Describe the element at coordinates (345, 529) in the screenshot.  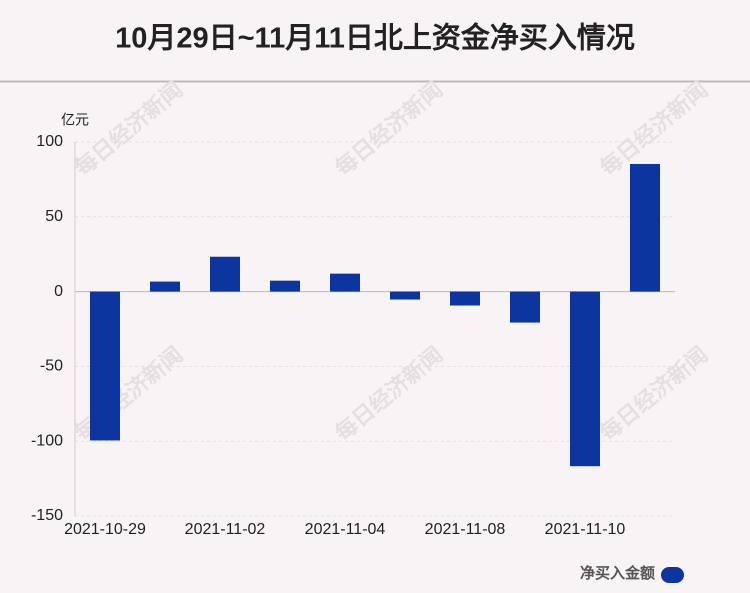
I see `x-tick-label: 2021-11-04` at that location.